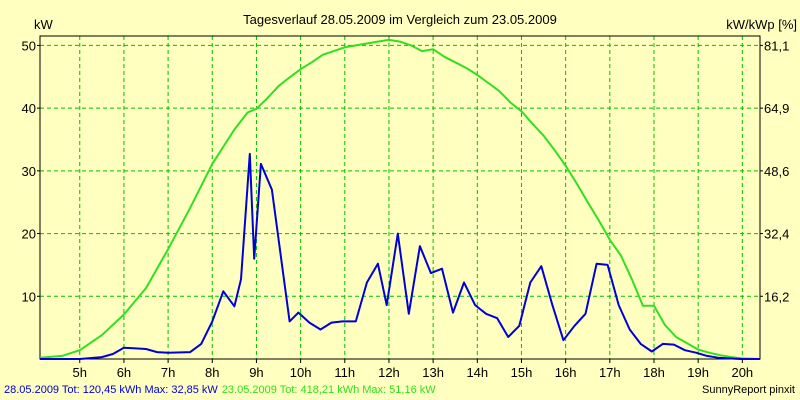  I want to click on y-tick-label-right: 81,1, so click(776, 45).